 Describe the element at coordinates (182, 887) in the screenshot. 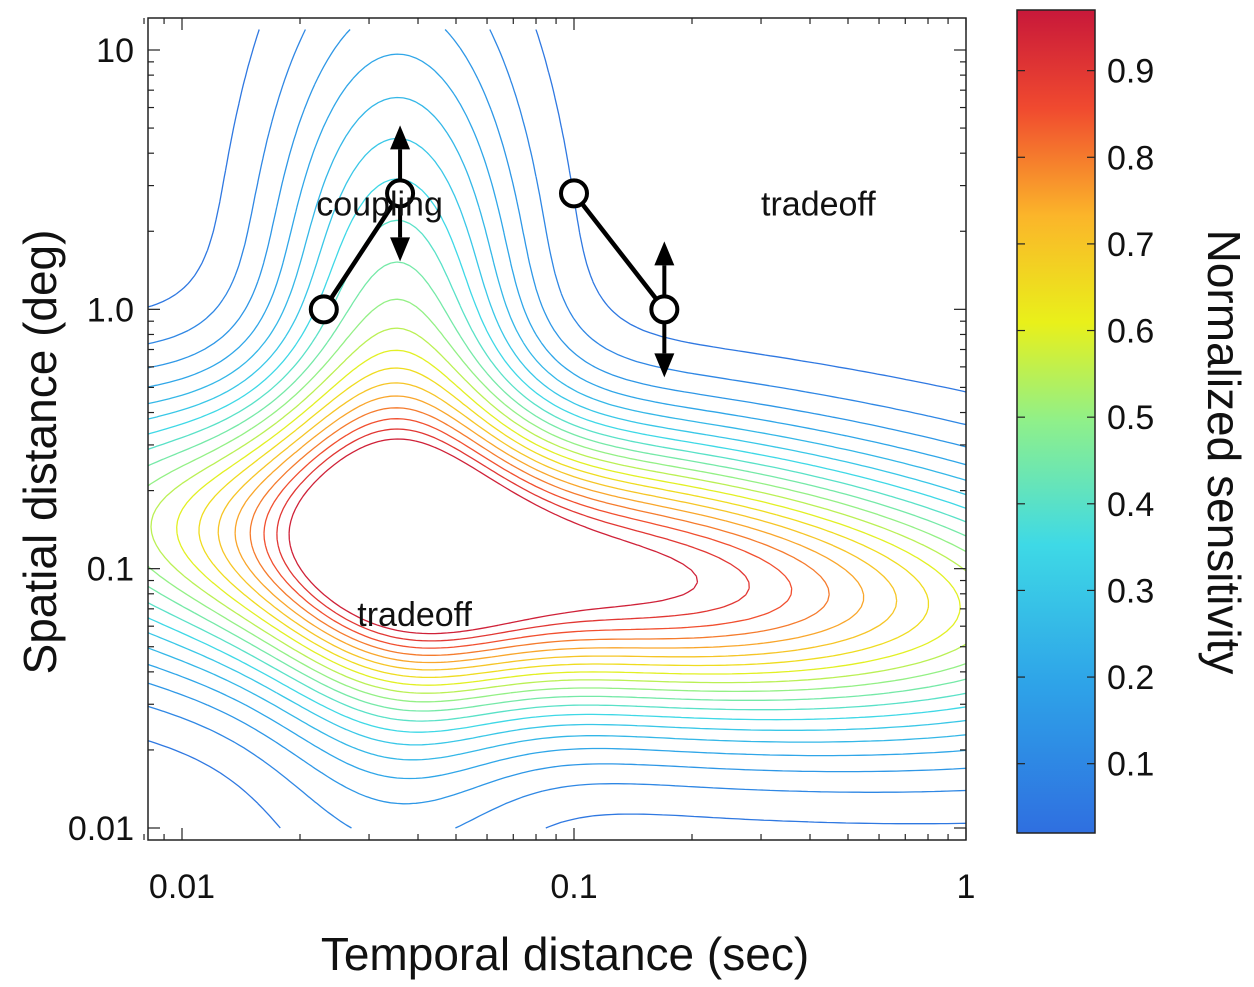

I see `x-tick-label: 0.01` at that location.